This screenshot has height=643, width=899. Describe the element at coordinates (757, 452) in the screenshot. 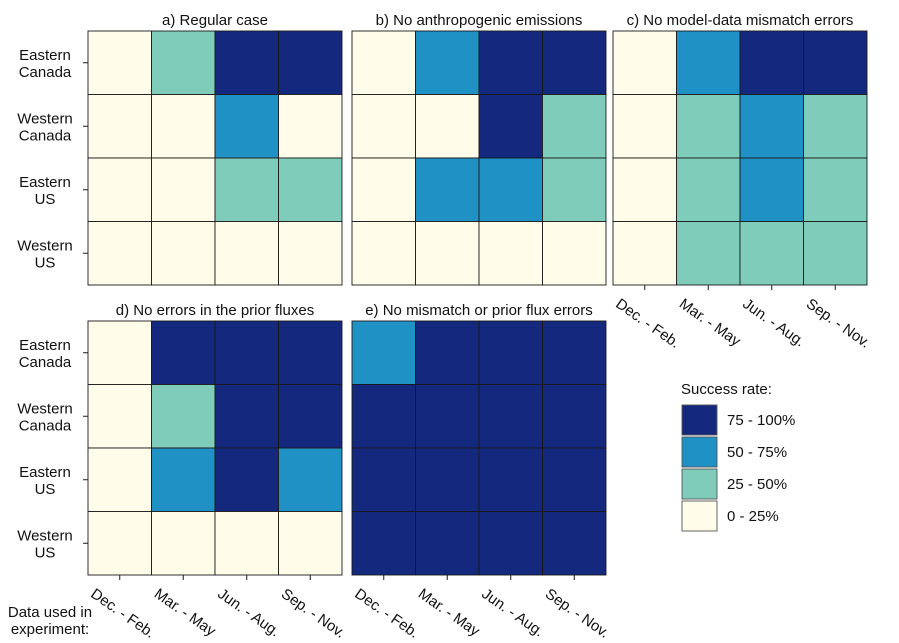

I see `legend-label: 50 - 75%` at that location.